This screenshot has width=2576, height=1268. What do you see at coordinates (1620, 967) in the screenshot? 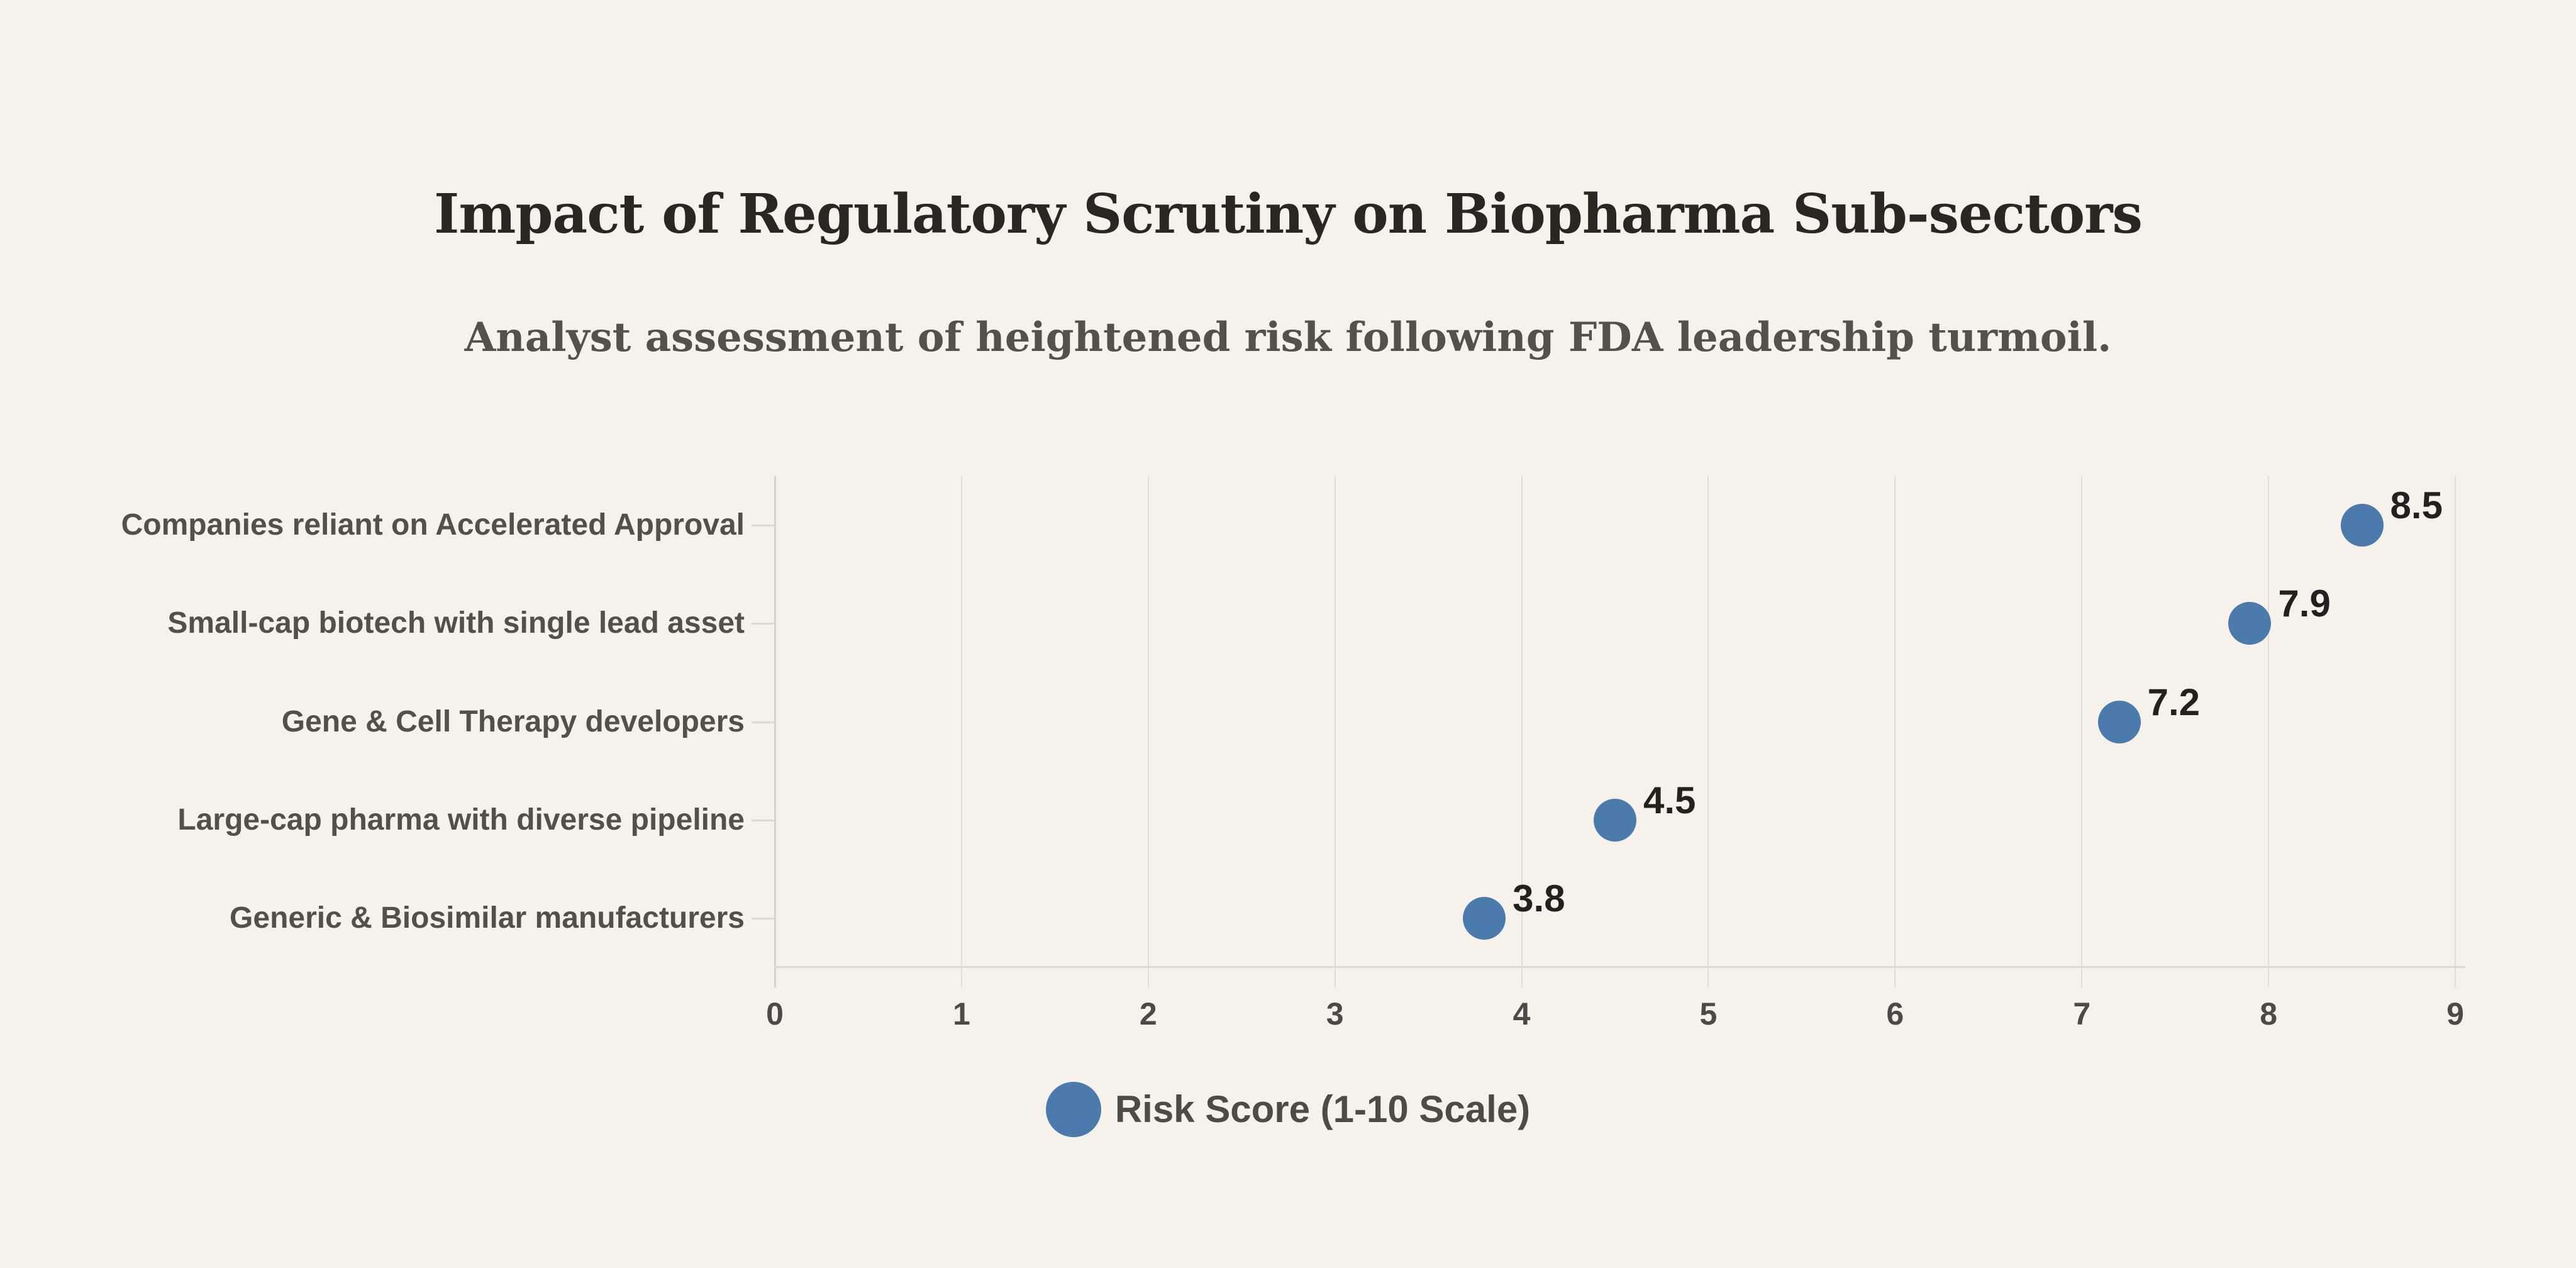
I see `x-axis-baseline` at bounding box center [1620, 967].